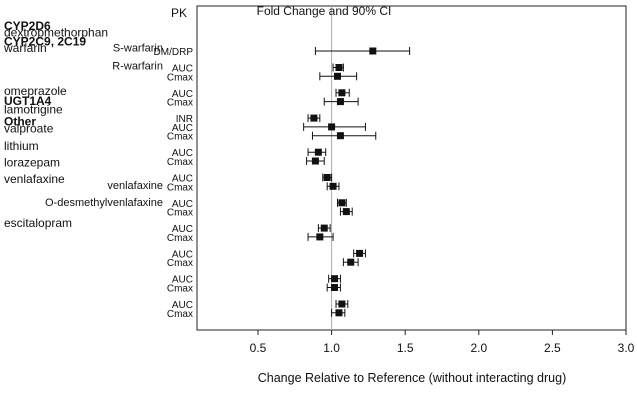 The height and width of the screenshot is (401, 637). I want to click on x-tick-label: 2.5, so click(552, 348).